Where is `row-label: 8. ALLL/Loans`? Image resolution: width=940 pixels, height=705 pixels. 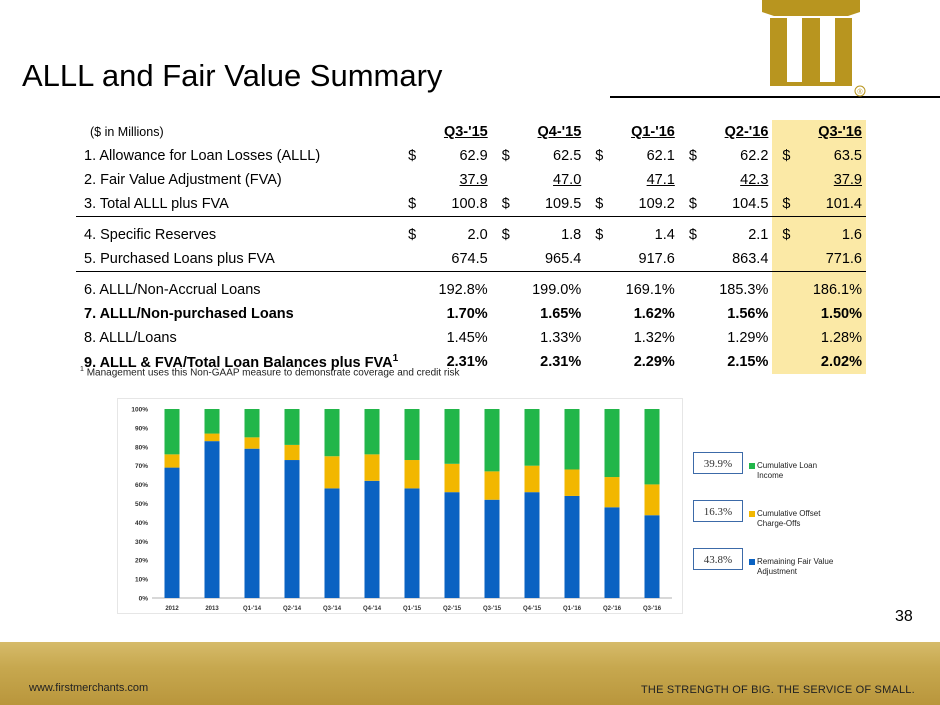
row-label: 8. ALLL/Loans is located at coordinates (130, 338).